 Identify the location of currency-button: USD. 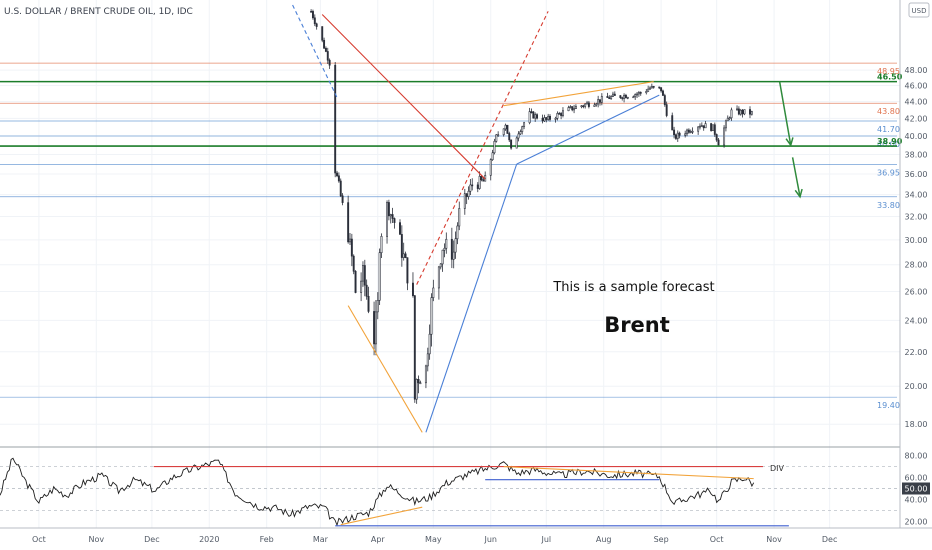
(919, 10).